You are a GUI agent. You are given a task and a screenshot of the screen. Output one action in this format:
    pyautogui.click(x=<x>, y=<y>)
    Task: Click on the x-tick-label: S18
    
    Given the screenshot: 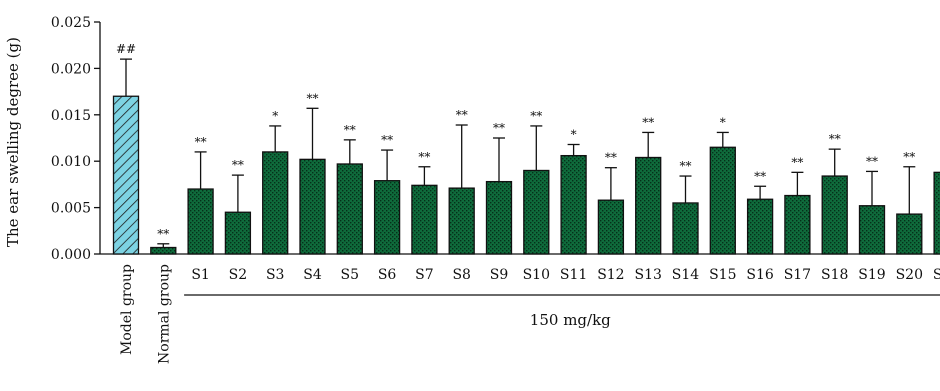 What is the action you would take?
    pyautogui.click(x=834, y=275)
    